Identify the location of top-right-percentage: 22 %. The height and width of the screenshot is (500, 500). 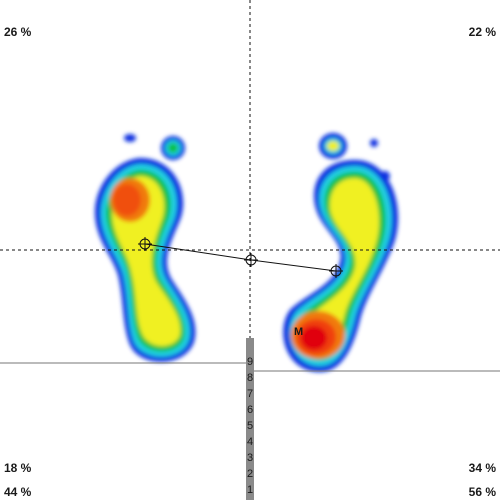
(482, 32).